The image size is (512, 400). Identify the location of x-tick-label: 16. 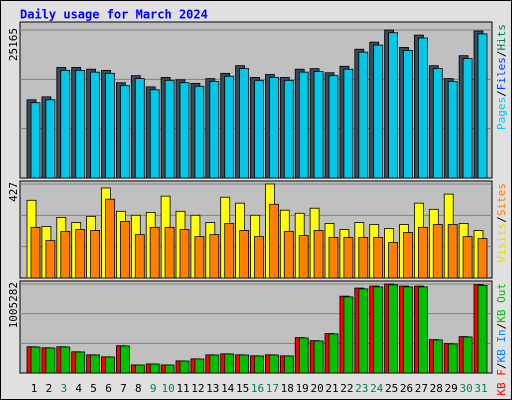
(257, 388).